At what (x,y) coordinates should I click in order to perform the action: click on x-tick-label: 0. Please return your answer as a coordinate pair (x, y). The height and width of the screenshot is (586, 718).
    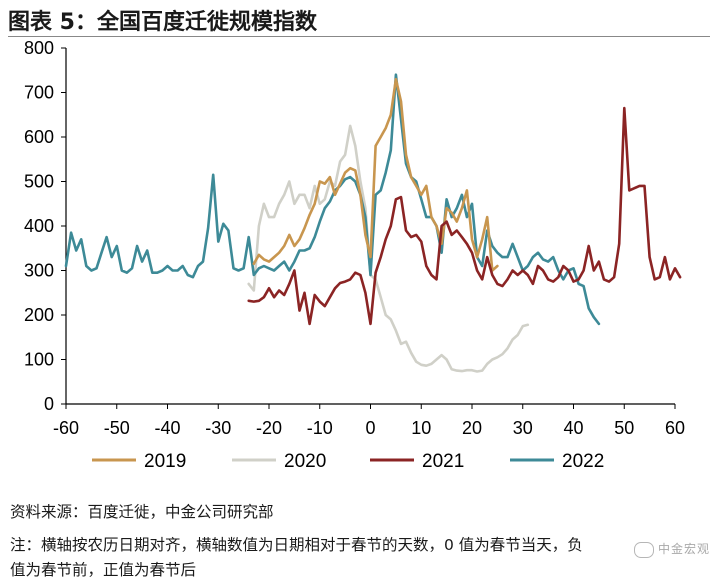
    Looking at the image, I should click on (370, 428).